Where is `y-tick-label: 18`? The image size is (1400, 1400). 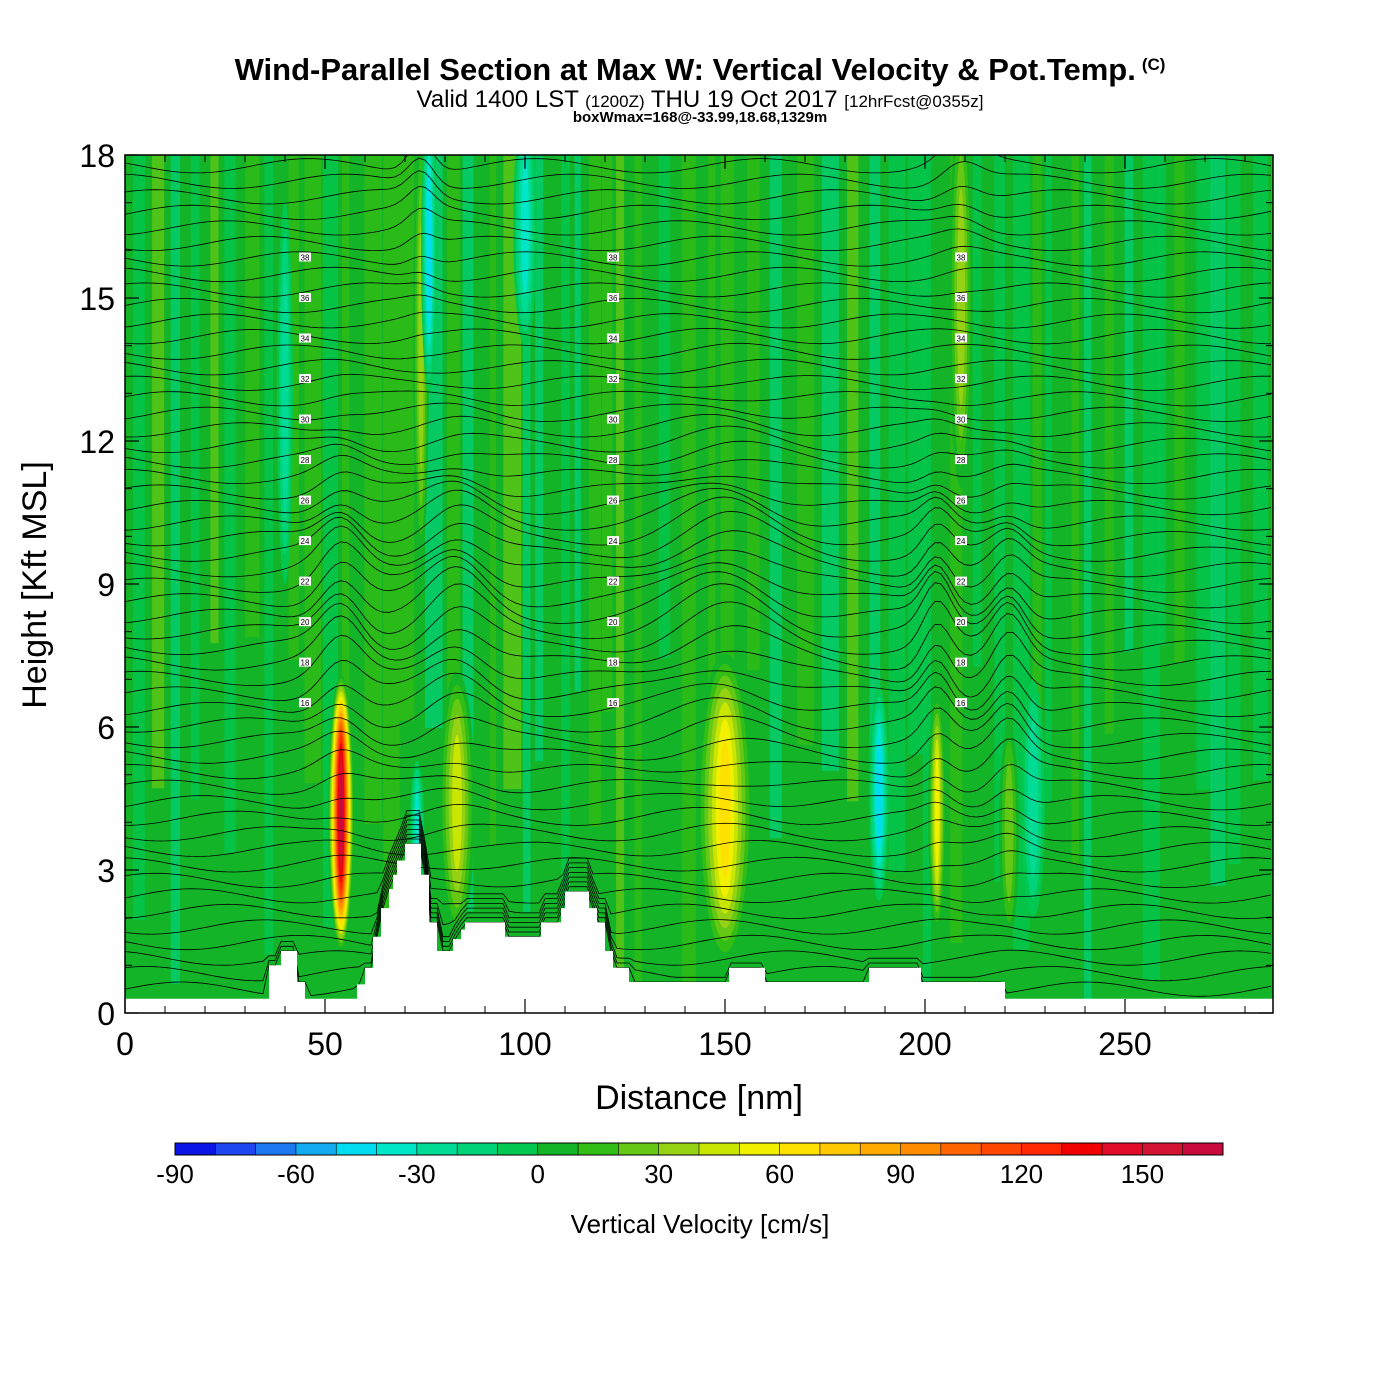
y-tick-label: 18 is located at coordinates (97, 156).